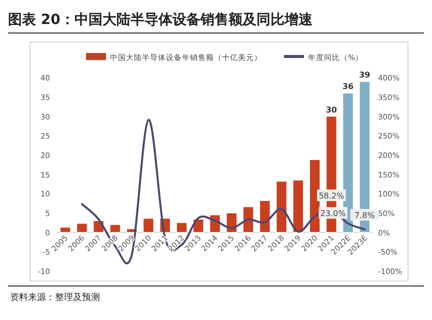 The image size is (432, 320). Describe the element at coordinates (55, 297) in the screenshot. I see `text: 资料来源：整理及预测` at that location.